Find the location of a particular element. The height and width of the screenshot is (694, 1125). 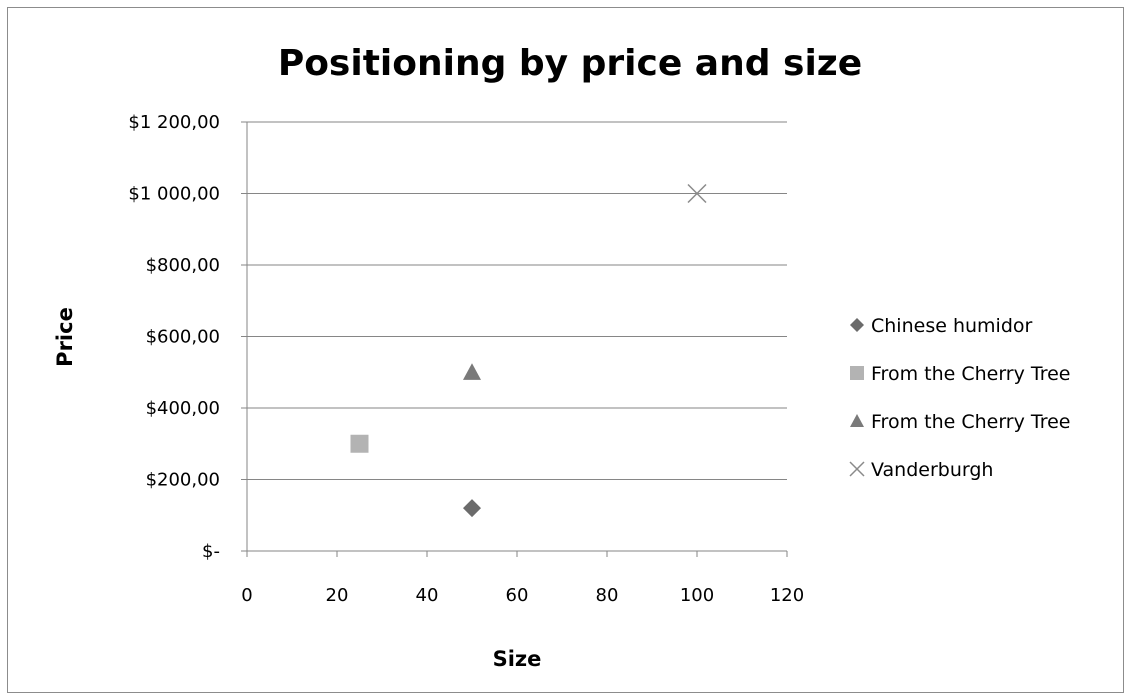

x-tick-label: 100 is located at coordinates (697, 595).